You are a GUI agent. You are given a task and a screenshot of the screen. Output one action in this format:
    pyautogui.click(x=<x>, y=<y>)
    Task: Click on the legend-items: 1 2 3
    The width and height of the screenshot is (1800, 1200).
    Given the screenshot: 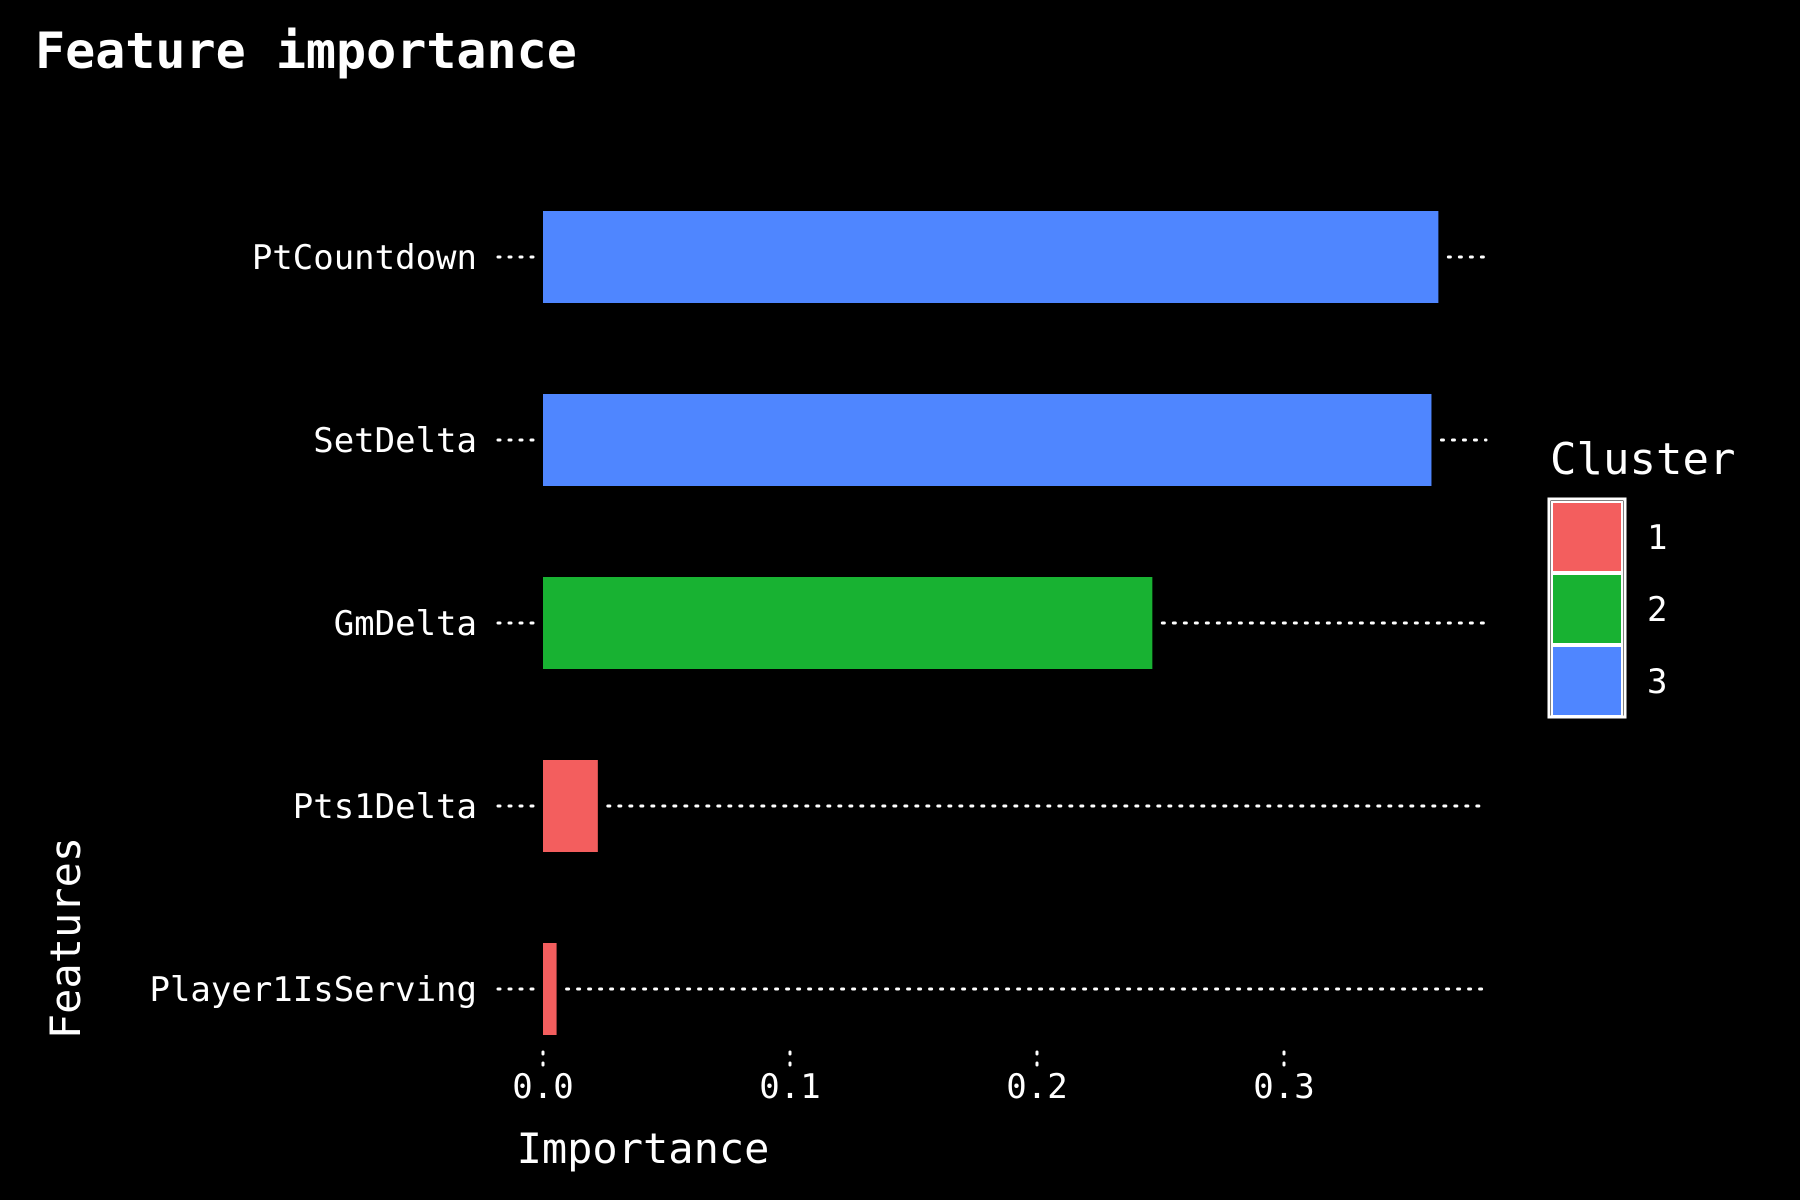 What is the action you would take?
    pyautogui.click(x=1607, y=608)
    